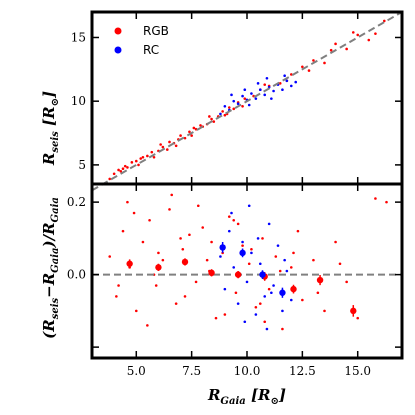 This screenshot has height=415, width=415. I want to click on y-tick-label: 15, so click(78, 37).